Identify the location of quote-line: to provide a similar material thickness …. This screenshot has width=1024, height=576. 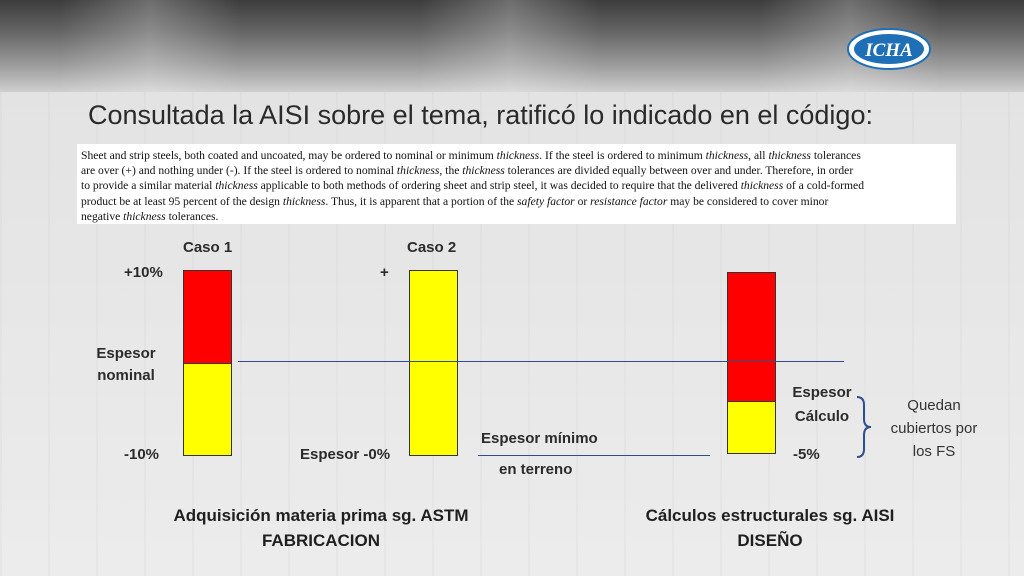
(473, 186).